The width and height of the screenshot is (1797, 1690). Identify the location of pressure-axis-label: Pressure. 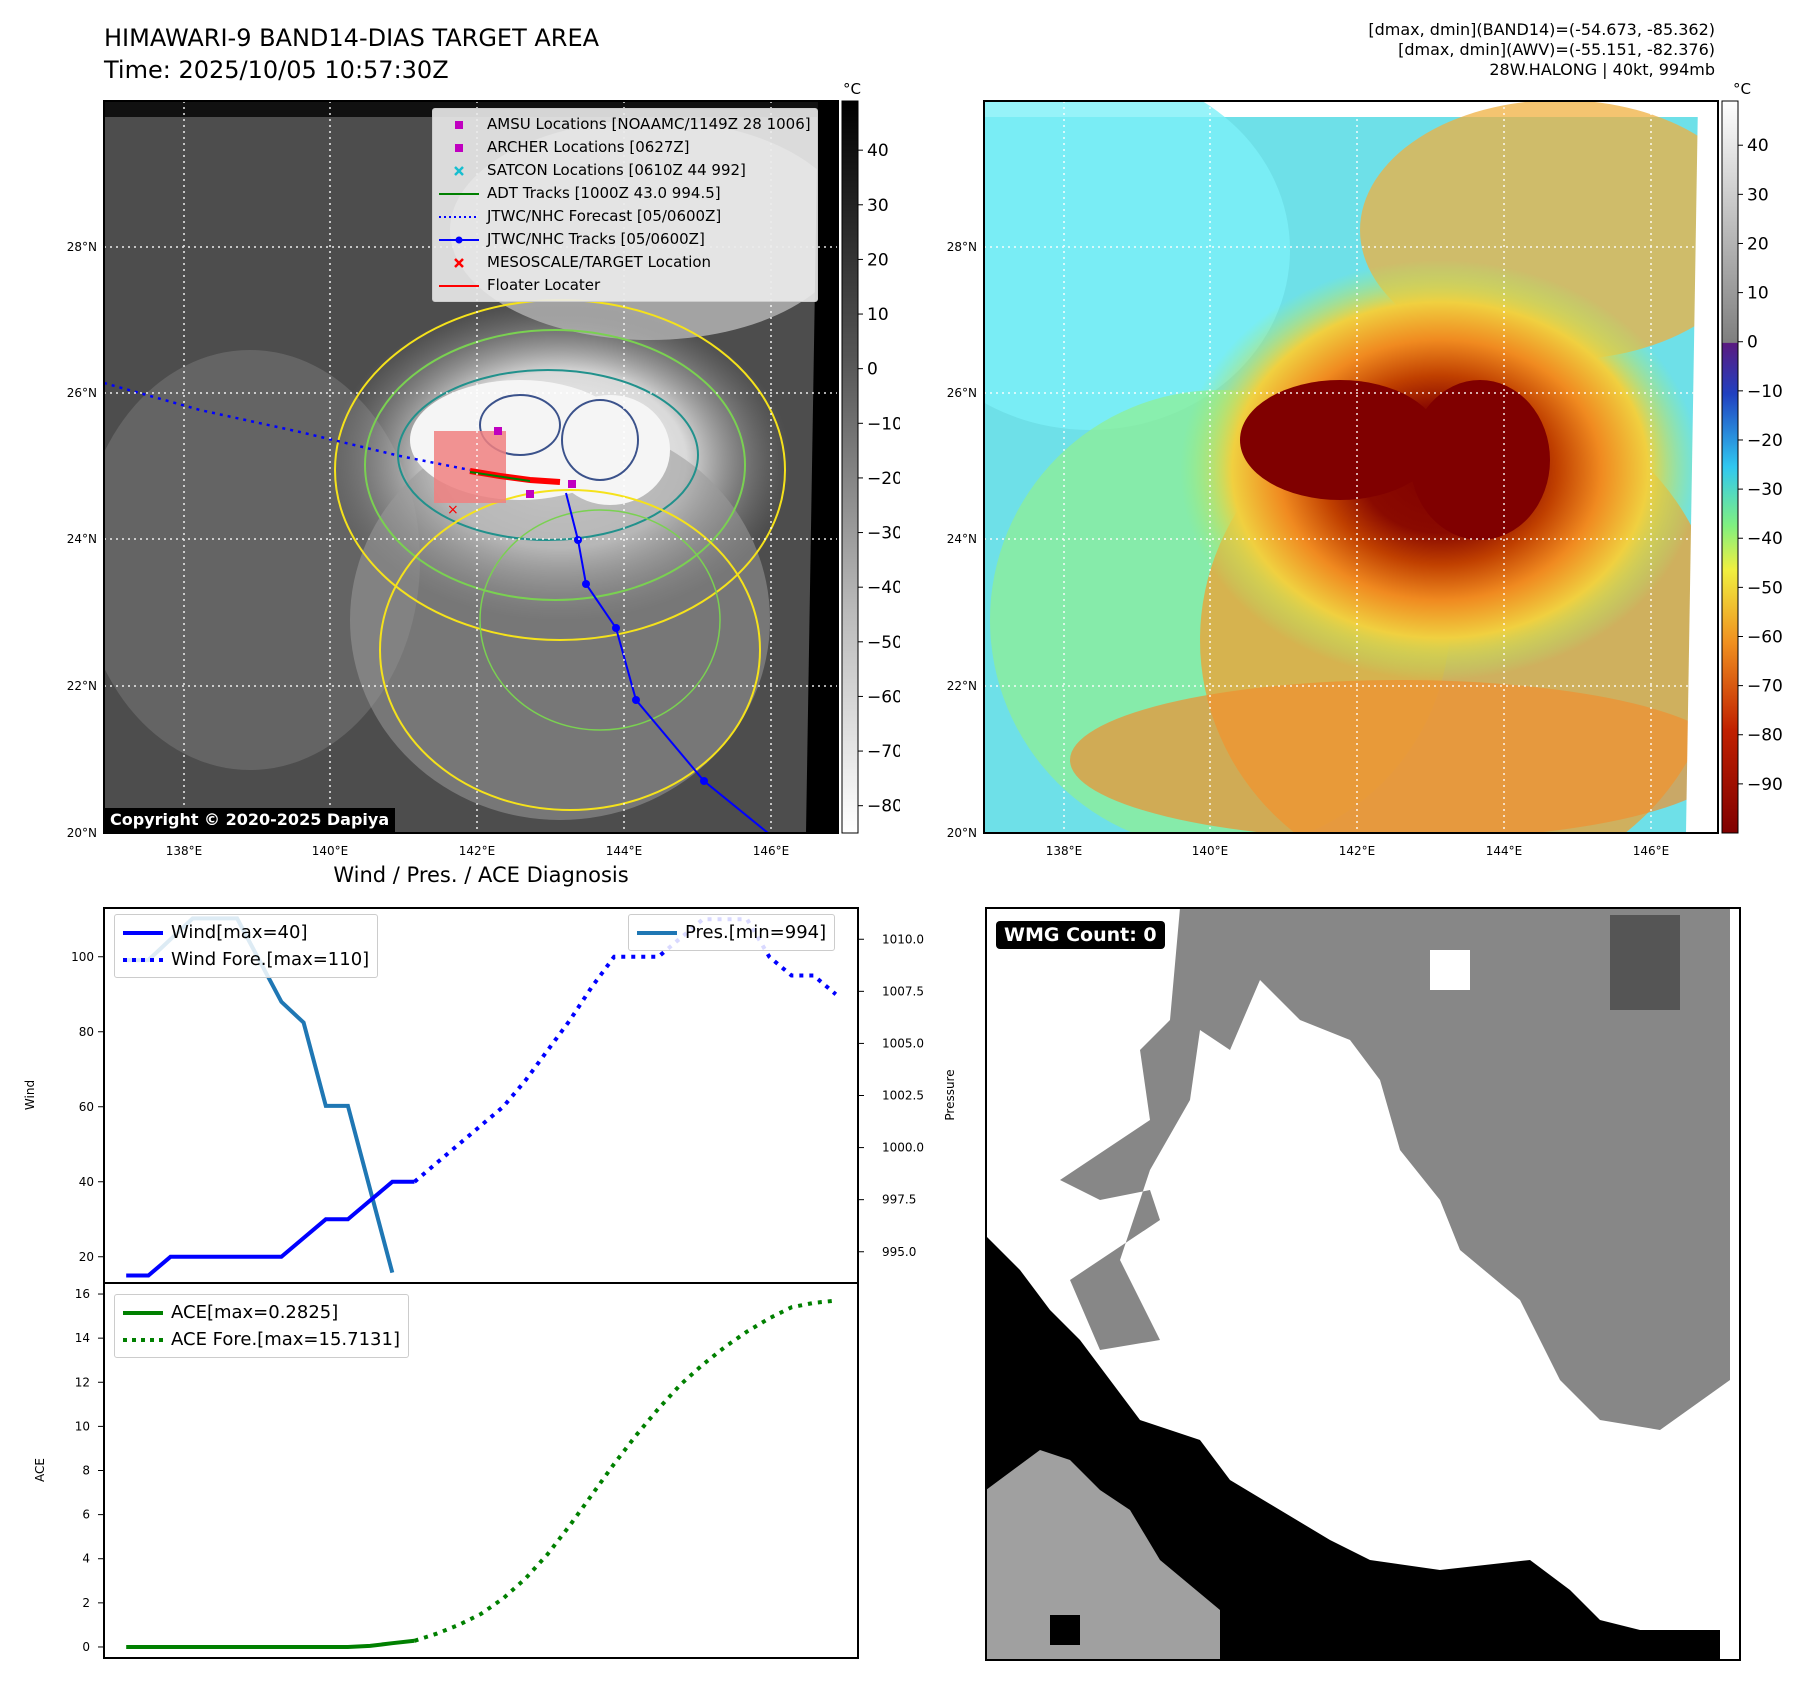
(950, 1094).